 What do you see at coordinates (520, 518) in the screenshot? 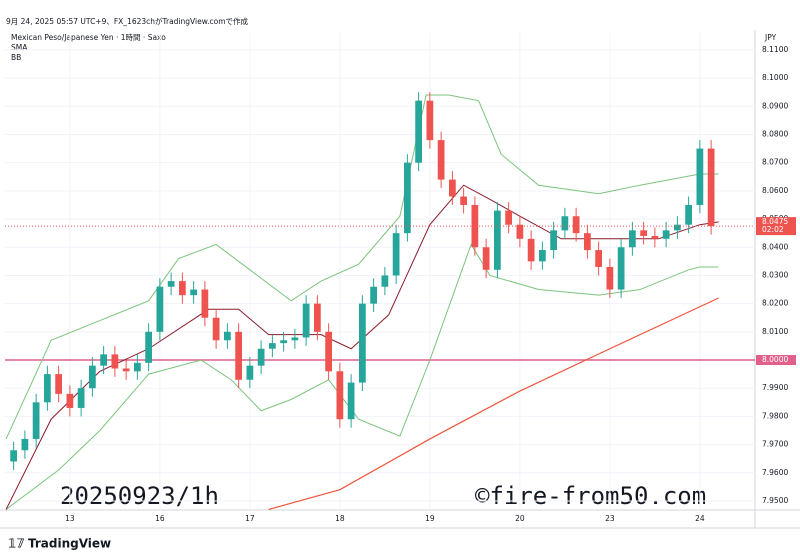
I see `x-tick-label: 20` at bounding box center [520, 518].